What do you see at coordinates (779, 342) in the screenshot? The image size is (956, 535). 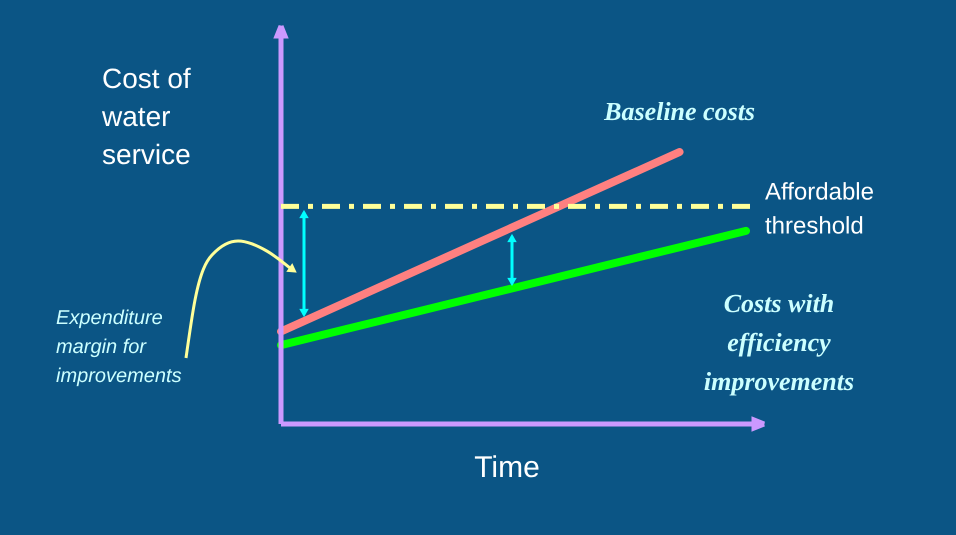 I see `series-label: Costs with efficiency improvements` at bounding box center [779, 342].